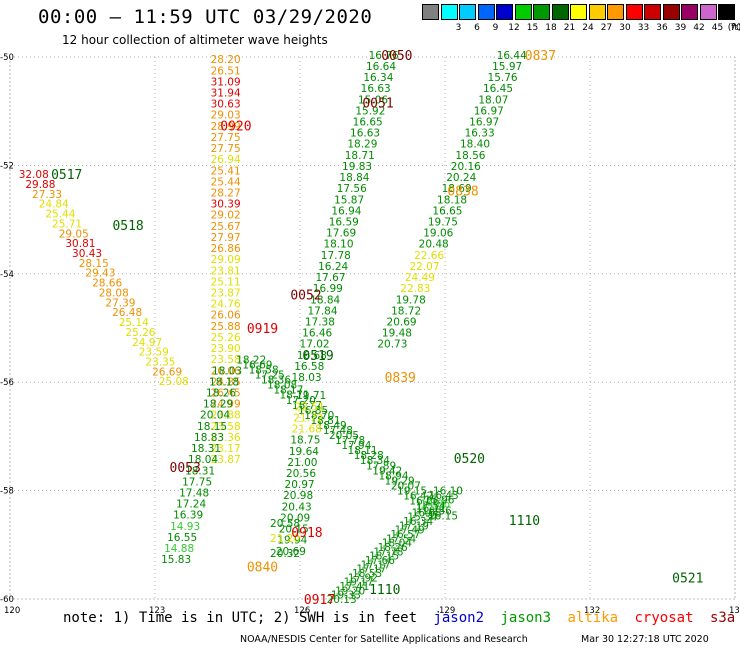  What do you see at coordinates (733, 28) in the screenshot?
I see `scale-unit: (ft)` at bounding box center [733, 28].